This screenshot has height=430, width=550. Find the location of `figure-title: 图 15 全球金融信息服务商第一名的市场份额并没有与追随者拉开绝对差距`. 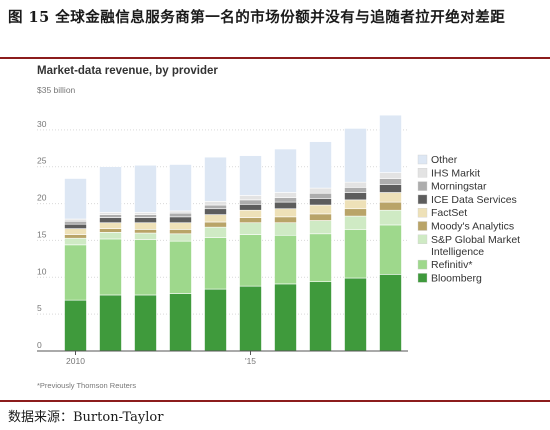

figure-title: 图 15 全球金融信息服务商第一名的市场份额并没有与追随者拉开绝对差距 is located at coordinates (257, 17).